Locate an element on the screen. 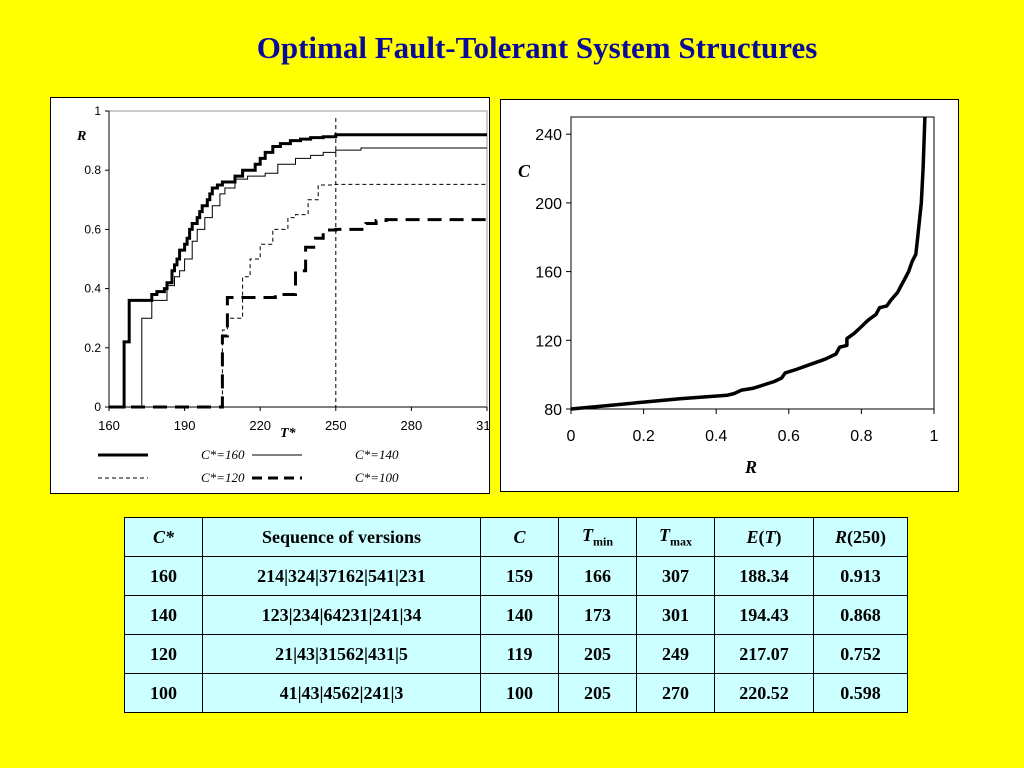  cell-c: 159 is located at coordinates (519, 576).